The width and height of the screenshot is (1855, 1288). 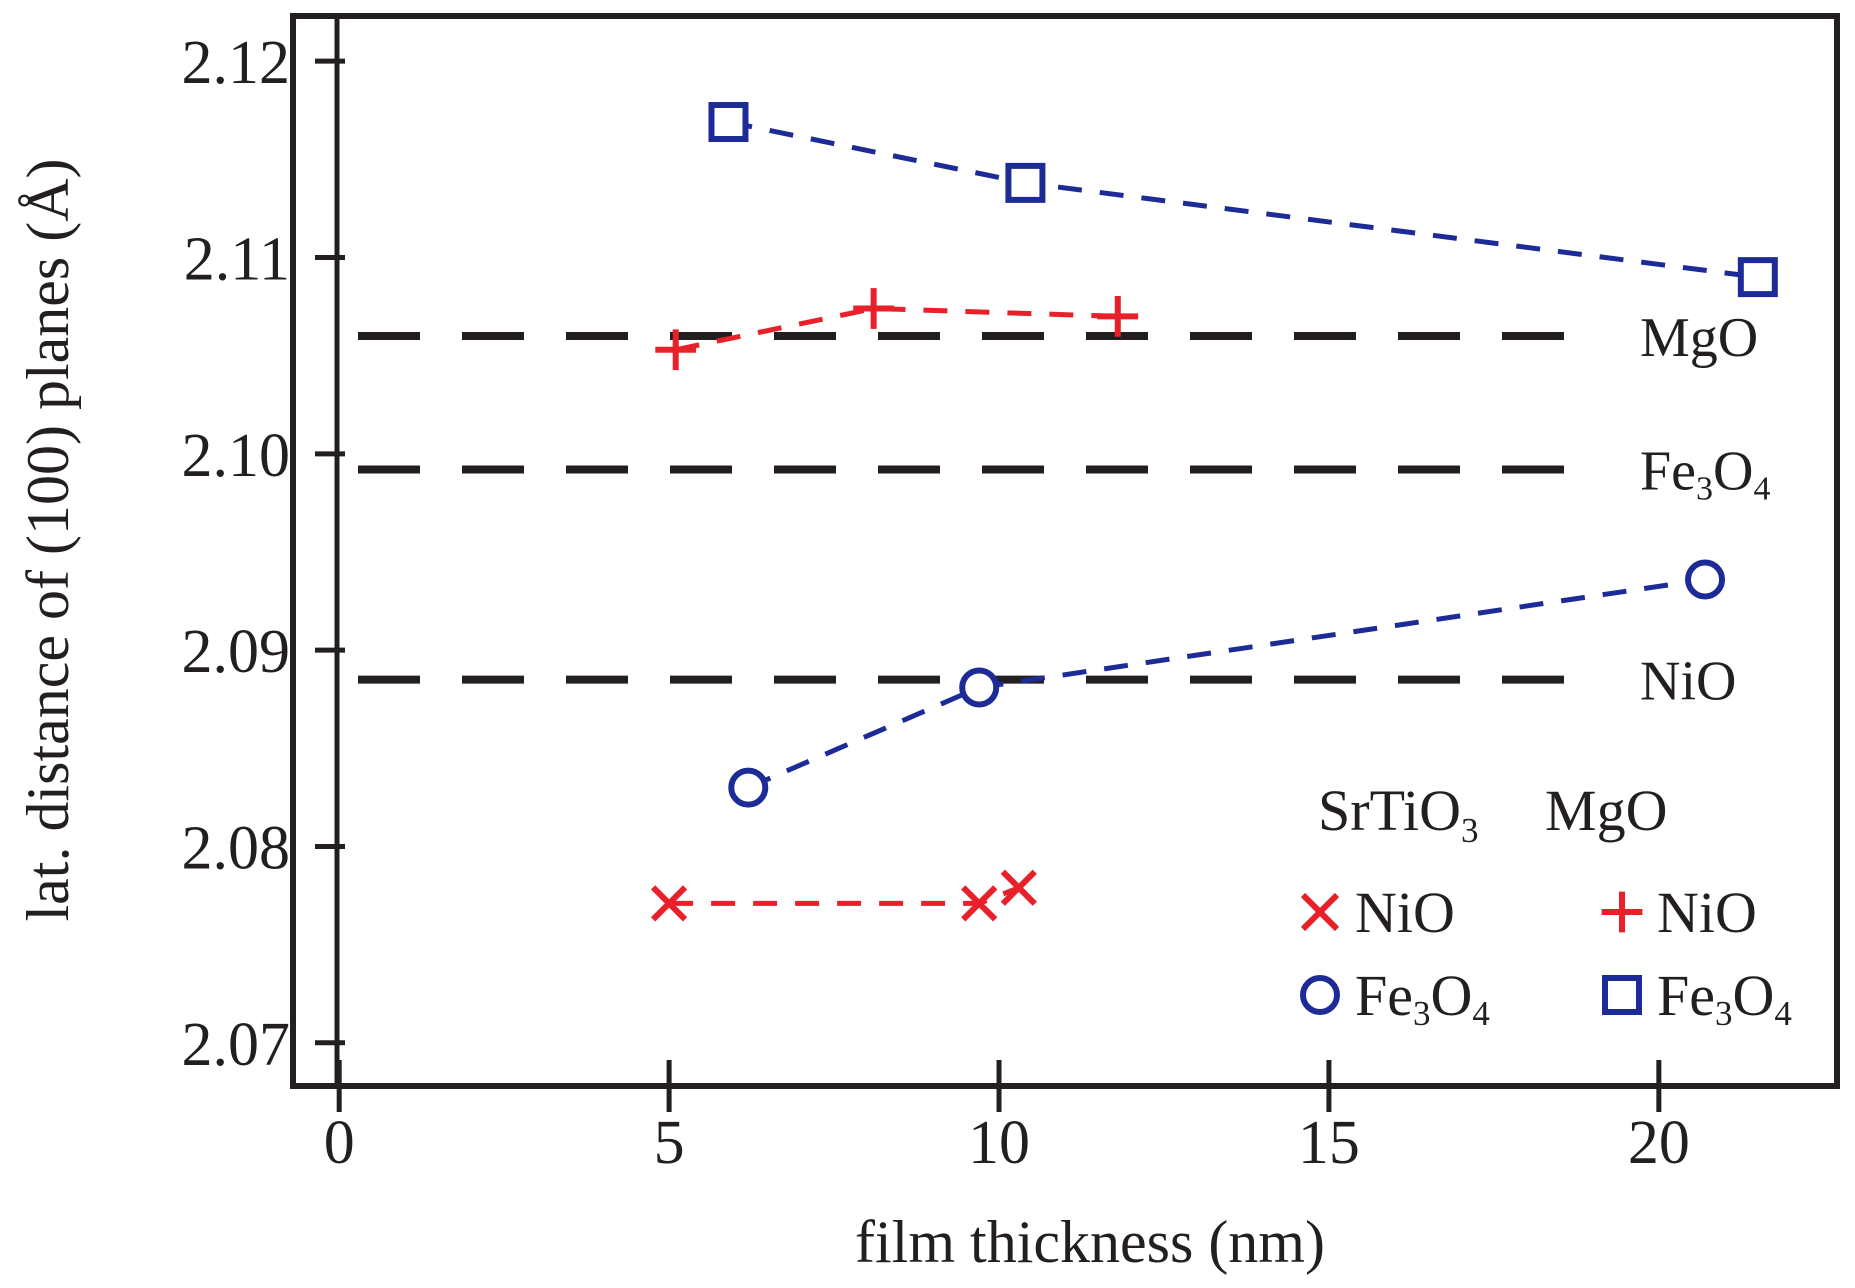 What do you see at coordinates (1705, 474) in the screenshot?
I see `reference-label-fe3o4: Fe3O4` at bounding box center [1705, 474].